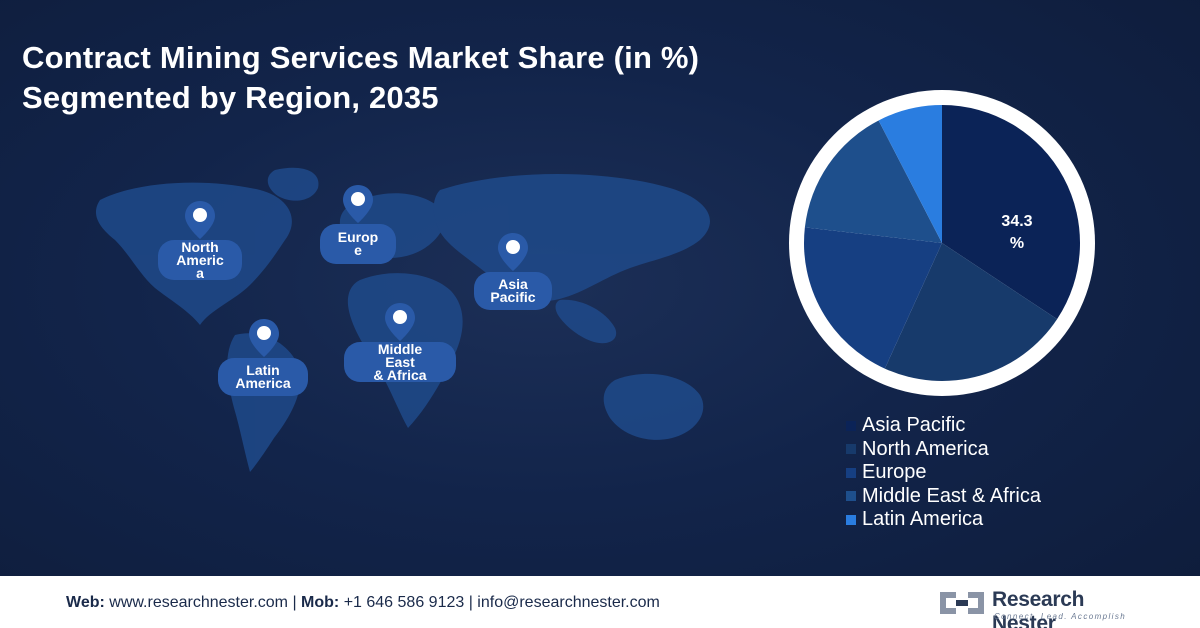 The height and width of the screenshot is (628, 1200). I want to click on map-label-middle-east-africa: Middle East & Africa, so click(400, 362).